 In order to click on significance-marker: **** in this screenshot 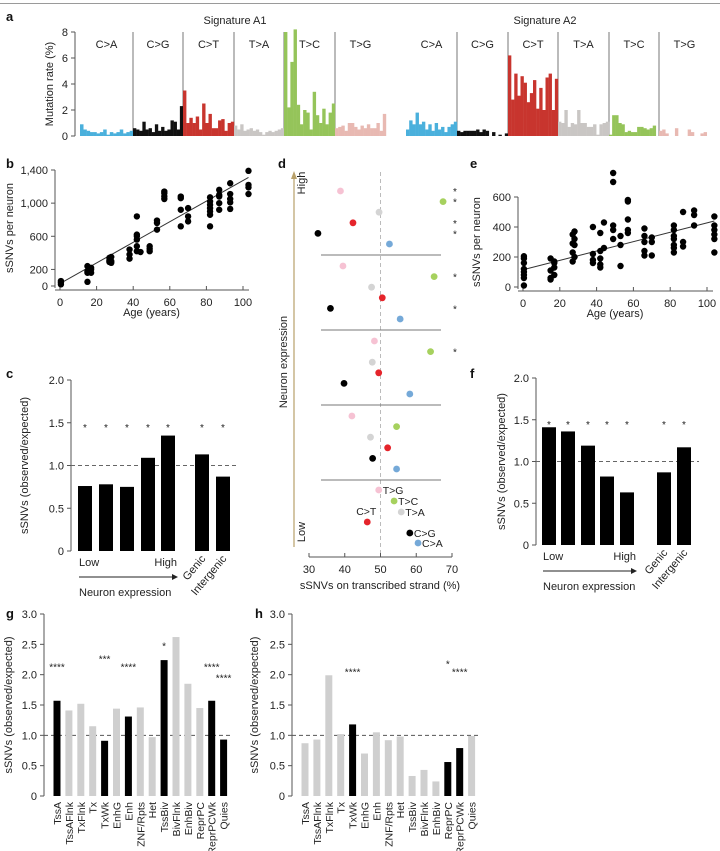, I will do `click(57, 668)`.